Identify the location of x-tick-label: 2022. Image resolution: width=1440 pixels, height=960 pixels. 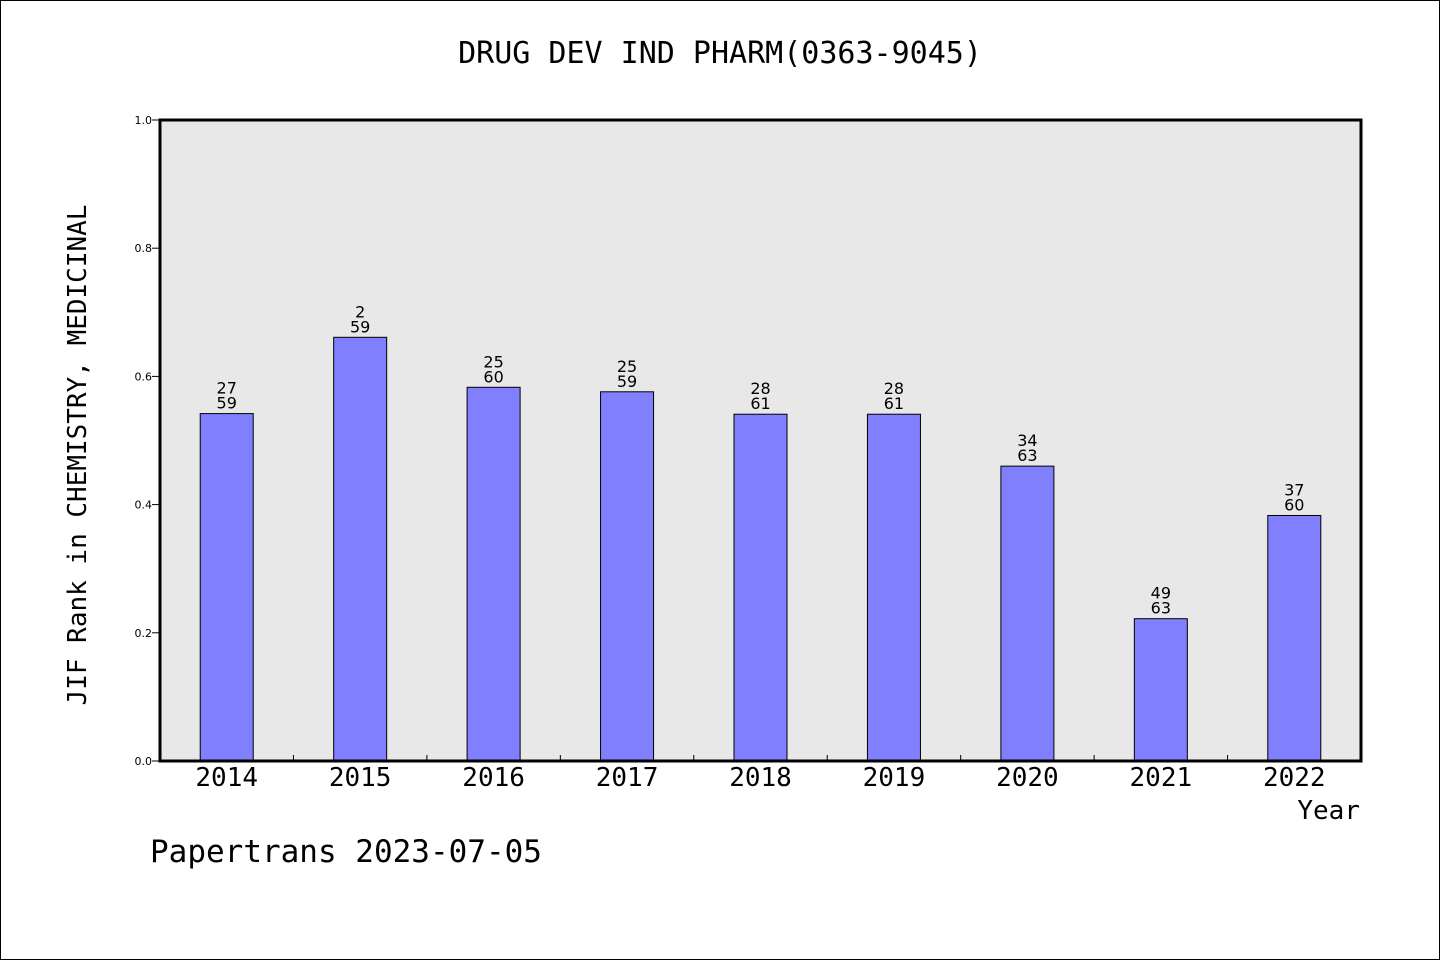
(1294, 778).